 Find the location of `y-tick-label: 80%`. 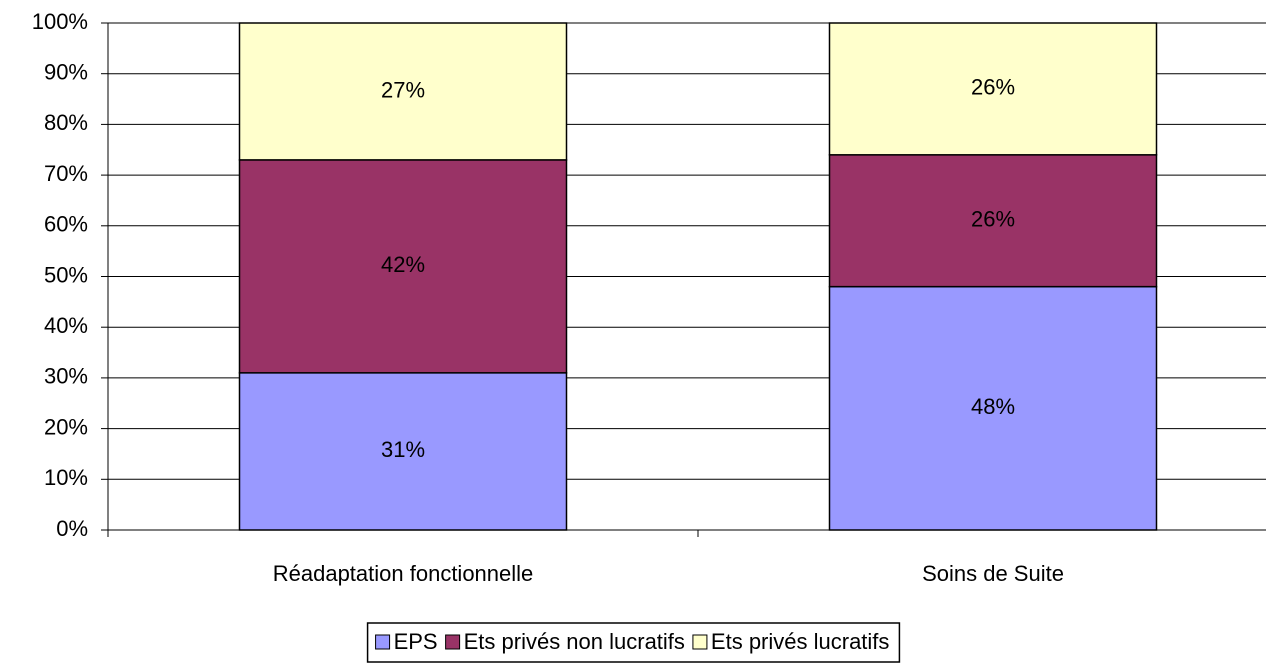

y-tick-label: 80% is located at coordinates (66, 122).